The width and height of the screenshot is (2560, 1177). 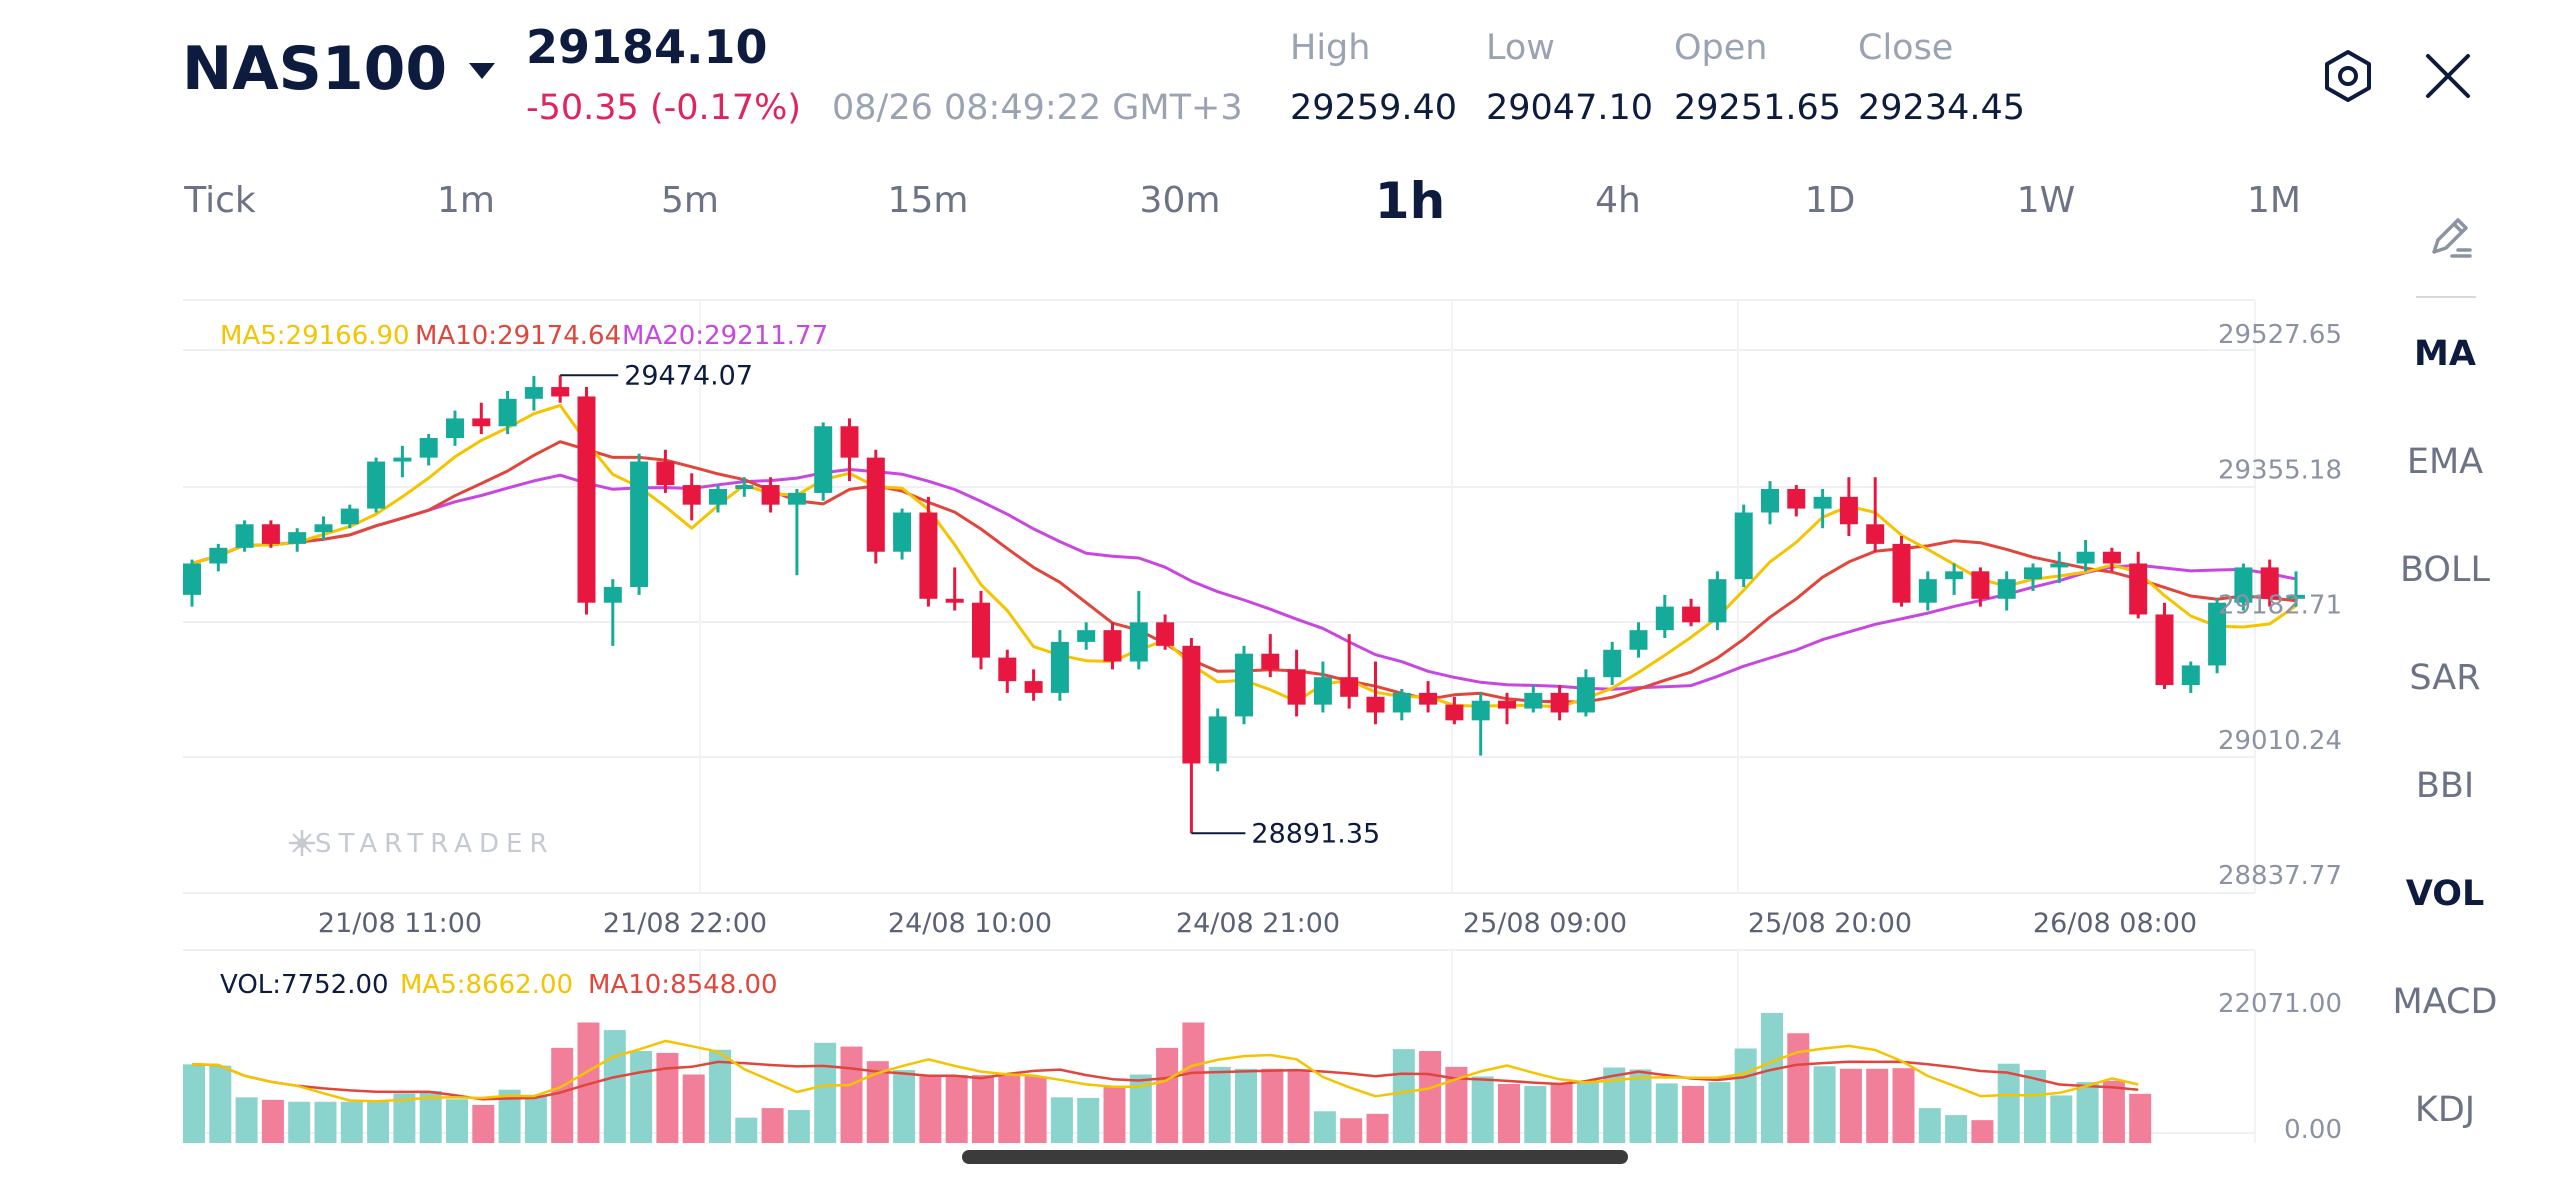 I want to click on indicator-sar: SAR, so click(x=2445, y=678).